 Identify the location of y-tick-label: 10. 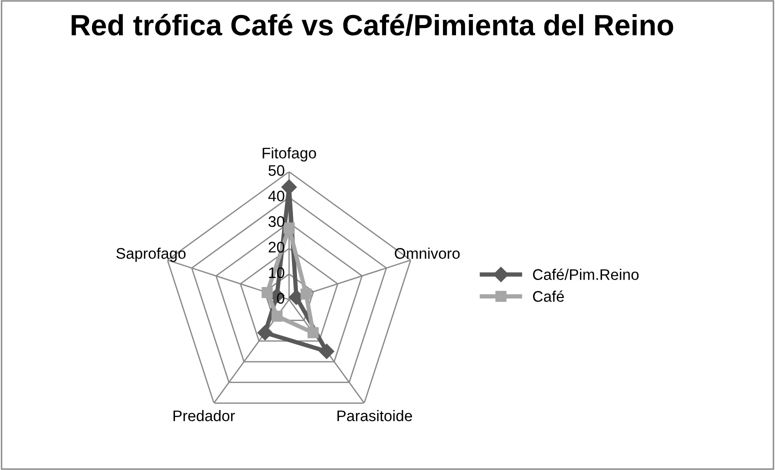
(276, 272).